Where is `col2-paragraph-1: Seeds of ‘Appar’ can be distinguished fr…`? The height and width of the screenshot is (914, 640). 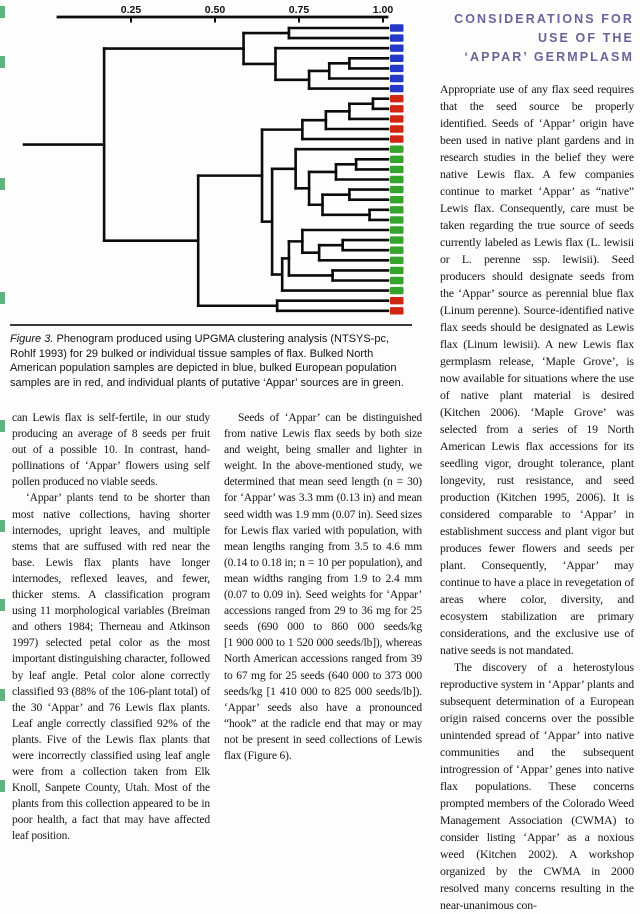 col2-paragraph-1: Seeds of ‘Appar’ can be distinguished fr… is located at coordinates (323, 587).